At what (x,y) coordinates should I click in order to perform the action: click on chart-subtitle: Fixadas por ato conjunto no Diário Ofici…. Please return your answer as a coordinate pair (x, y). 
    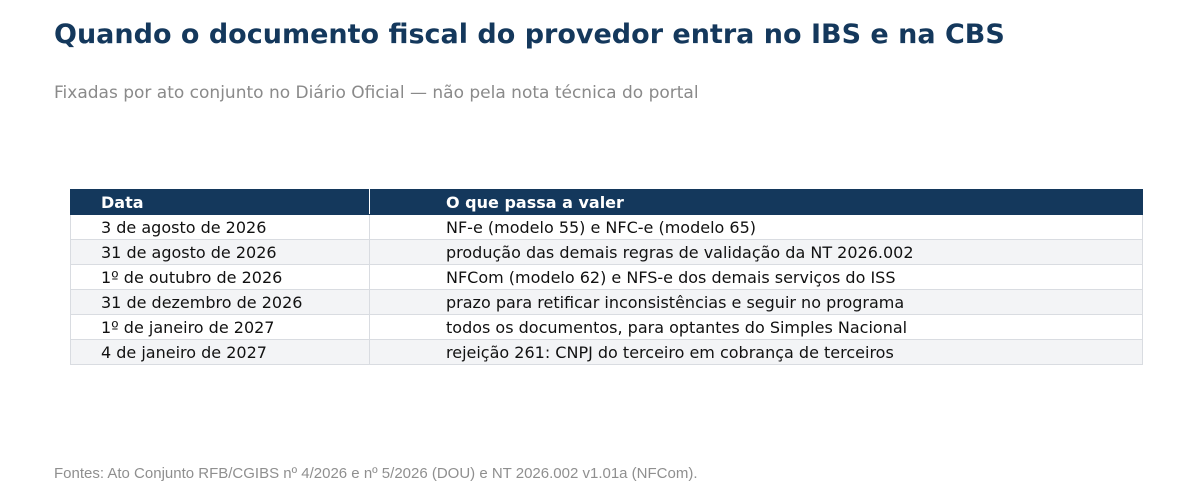
    Looking at the image, I should click on (376, 93).